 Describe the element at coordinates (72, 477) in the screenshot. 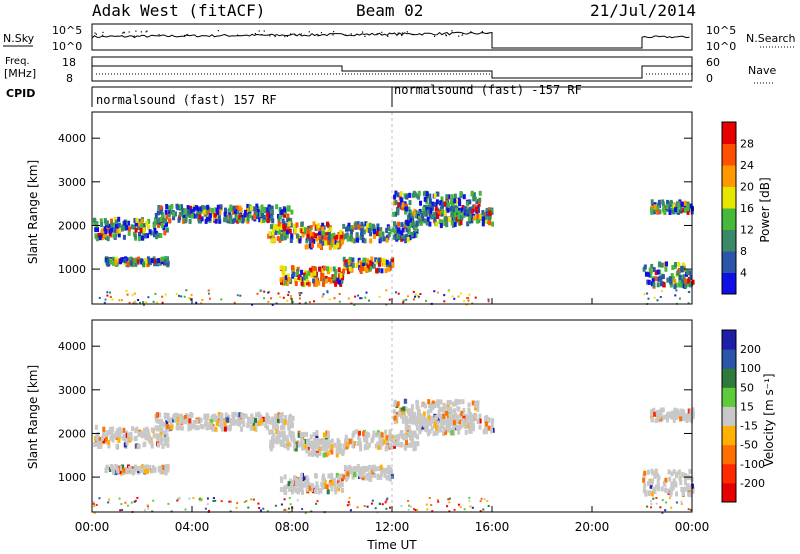

I see `y-tick-label: 1000` at that location.